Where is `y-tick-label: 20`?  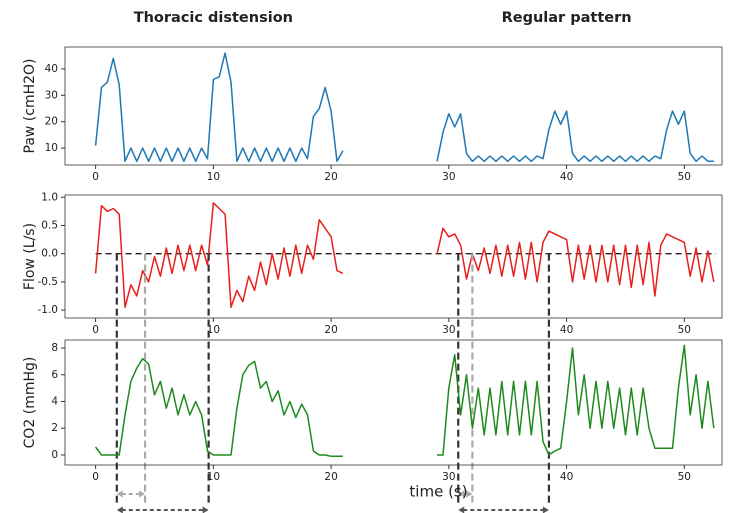 y-tick-label: 20 is located at coordinates (51, 122).